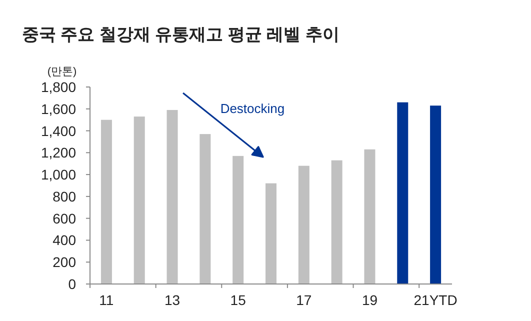  Describe the element at coordinates (252, 108) in the screenshot. I see `annotation: Destocking` at that location.